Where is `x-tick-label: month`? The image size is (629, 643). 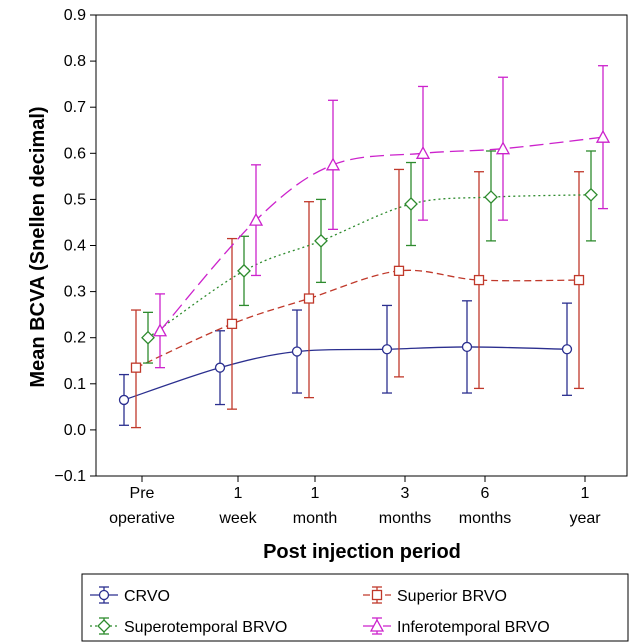
x-tick-label: month is located at coordinates (315, 518).